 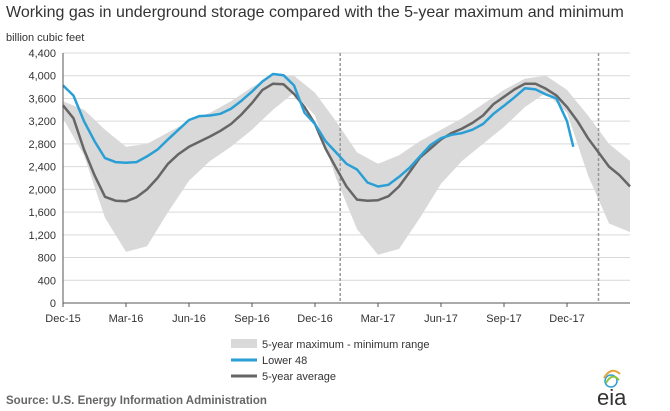 I want to click on x-tick-label: Jun-17, so click(x=441, y=319).